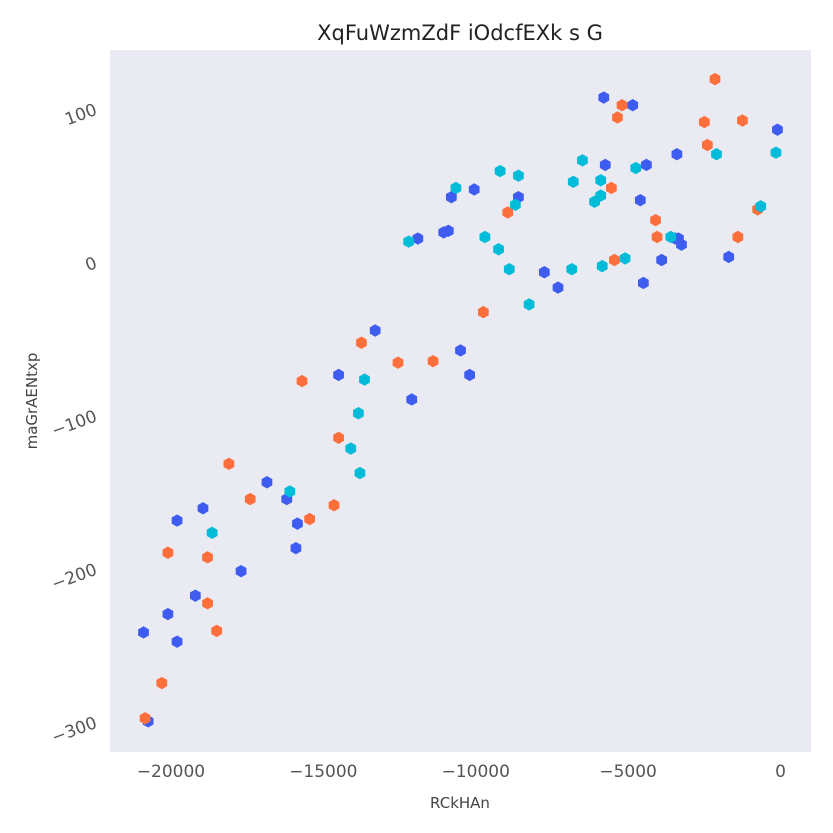 The width and height of the screenshot is (833, 833). What do you see at coordinates (460, 803) in the screenshot?
I see `x-axis-label: RCkHAn` at bounding box center [460, 803].